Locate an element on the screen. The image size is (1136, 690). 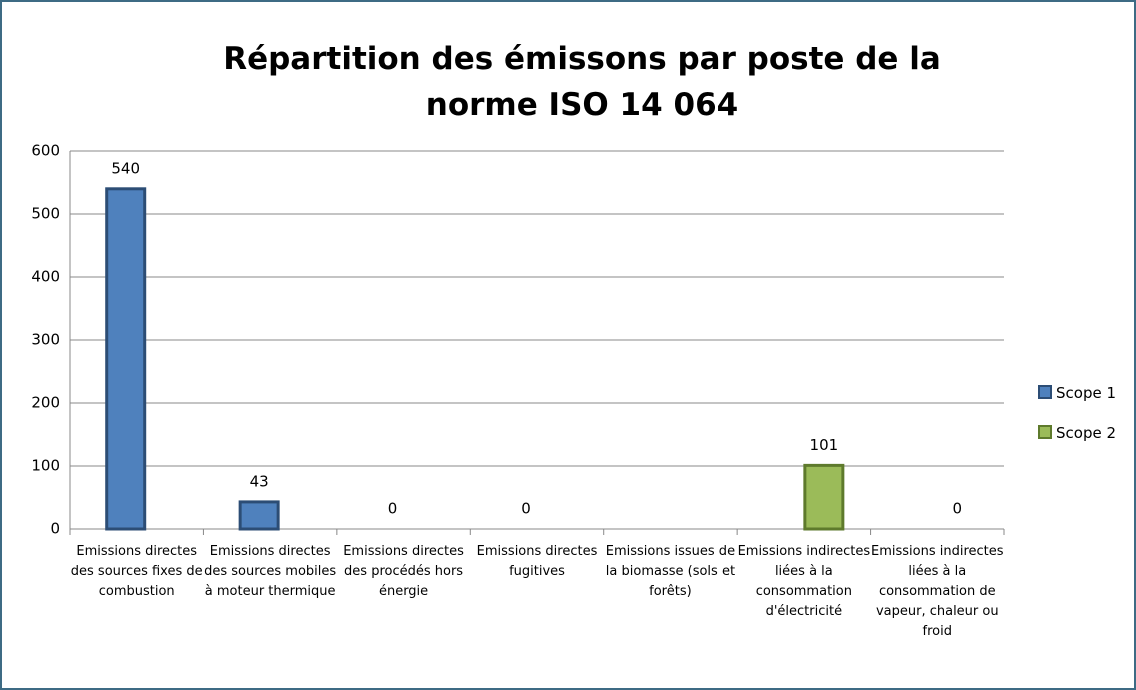
legend-label: Scope 1 is located at coordinates (1086, 393).